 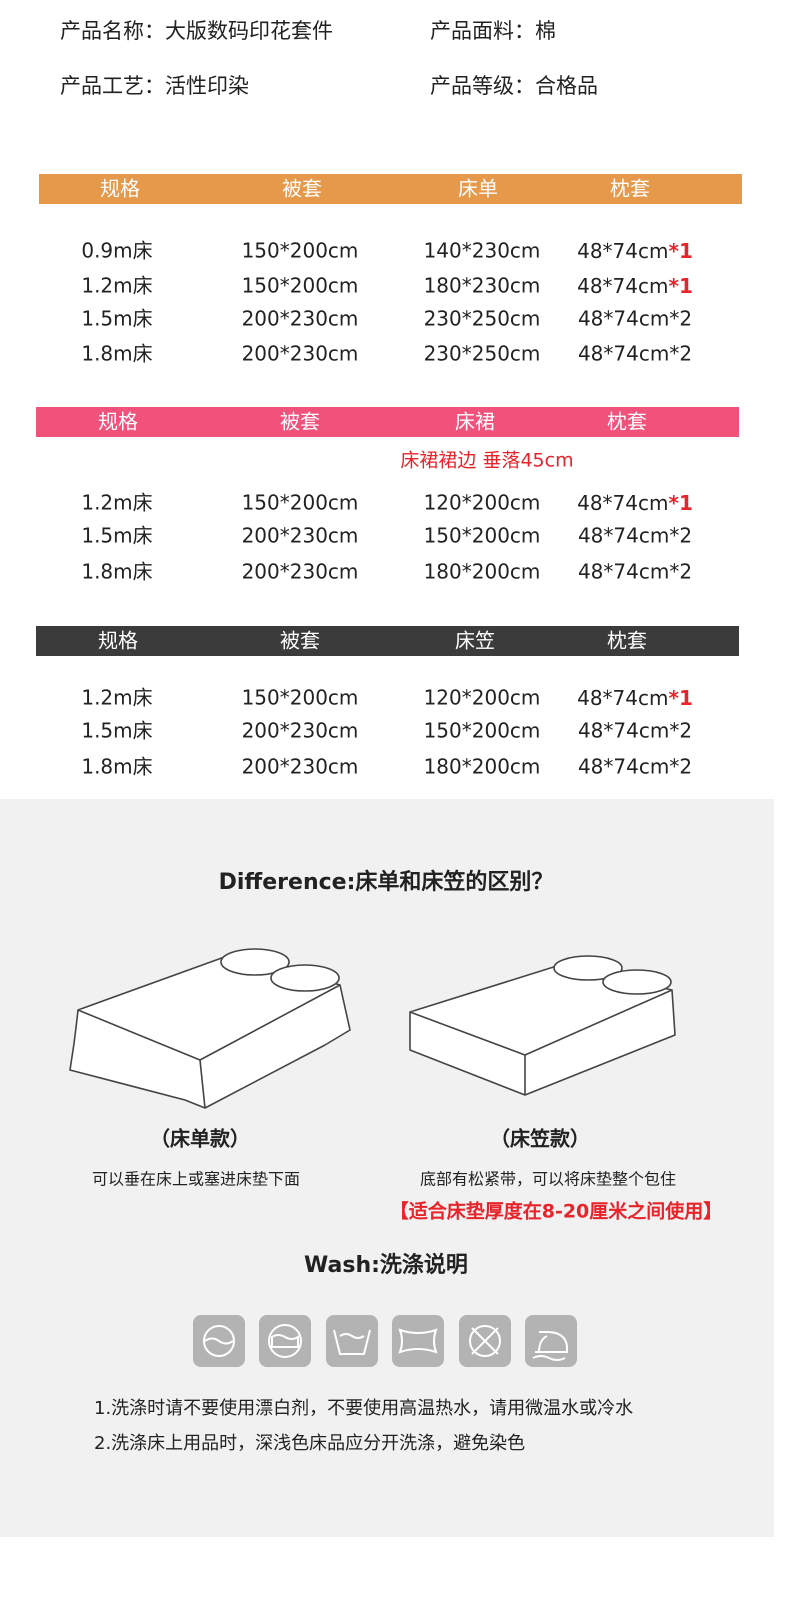 I want to click on table-note: 床裙裙边 垂落45cm, so click(x=486, y=461).